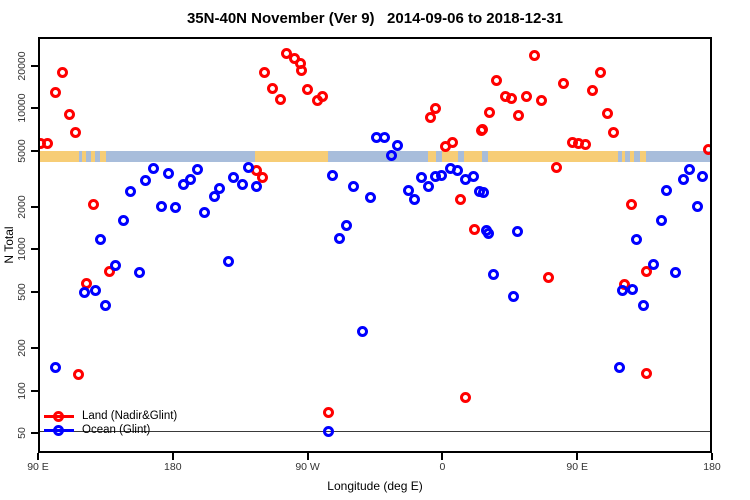 This screenshot has width=750, height=500. I want to click on land-marker-icon, so click(59, 416).